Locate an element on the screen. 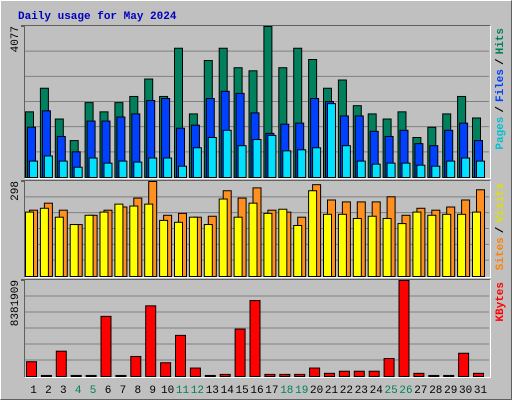 The image size is (512, 400). x-tick-label: 1 is located at coordinates (33, 391).